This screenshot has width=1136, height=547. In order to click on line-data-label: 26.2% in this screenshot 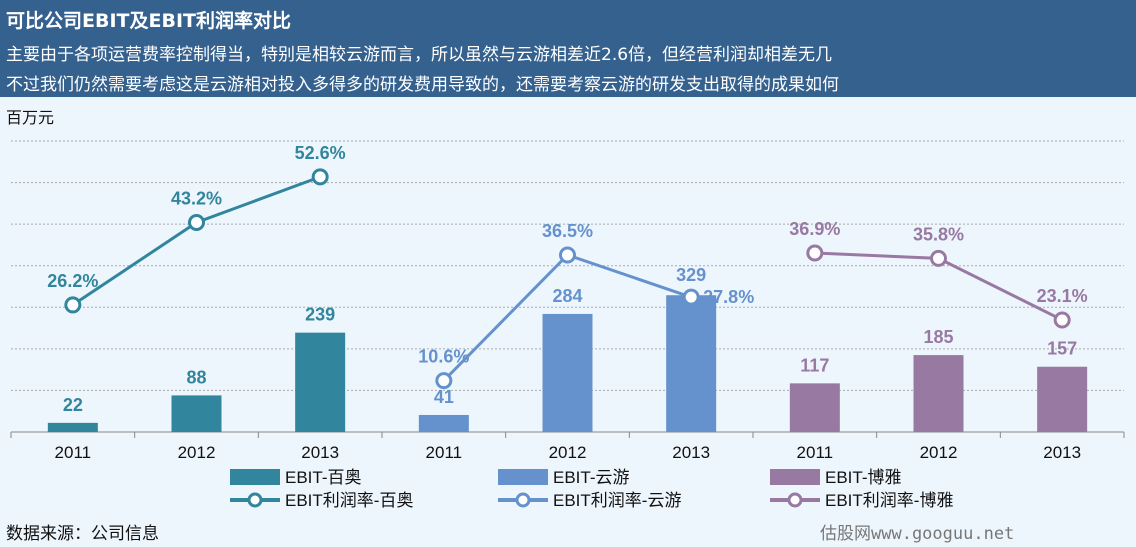, I will do `click(72, 281)`.